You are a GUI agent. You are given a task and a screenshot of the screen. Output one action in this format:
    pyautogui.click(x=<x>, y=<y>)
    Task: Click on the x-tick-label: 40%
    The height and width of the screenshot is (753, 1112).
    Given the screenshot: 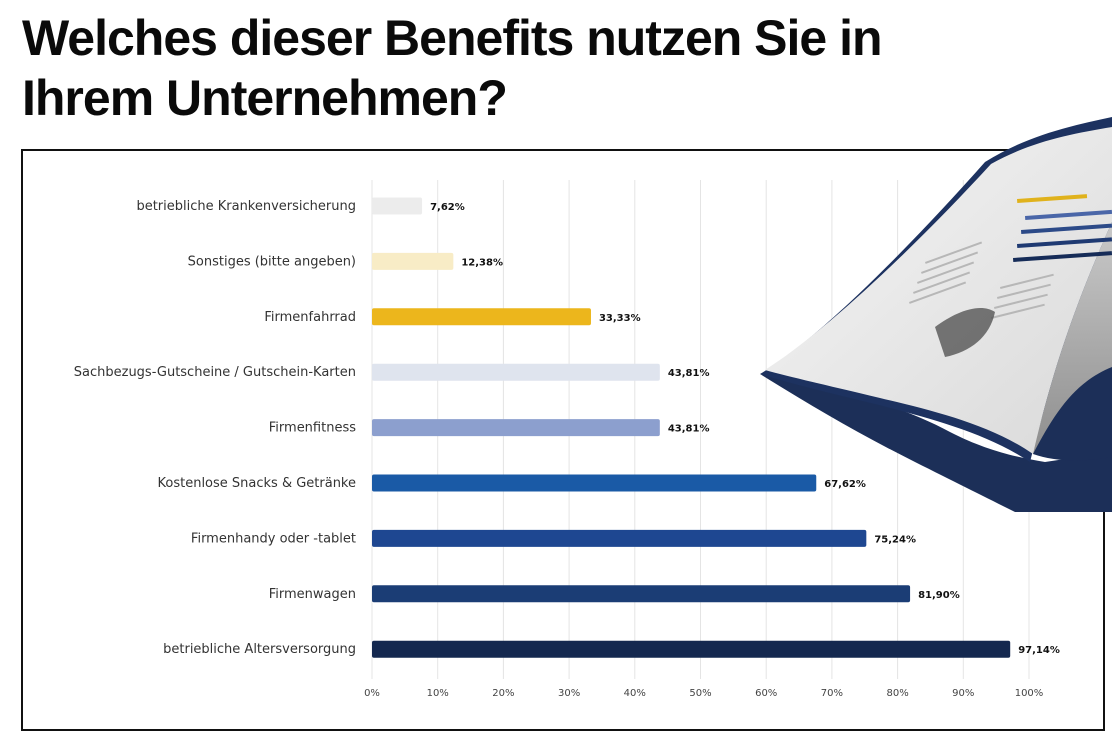 What is the action you would take?
    pyautogui.click(x=635, y=693)
    